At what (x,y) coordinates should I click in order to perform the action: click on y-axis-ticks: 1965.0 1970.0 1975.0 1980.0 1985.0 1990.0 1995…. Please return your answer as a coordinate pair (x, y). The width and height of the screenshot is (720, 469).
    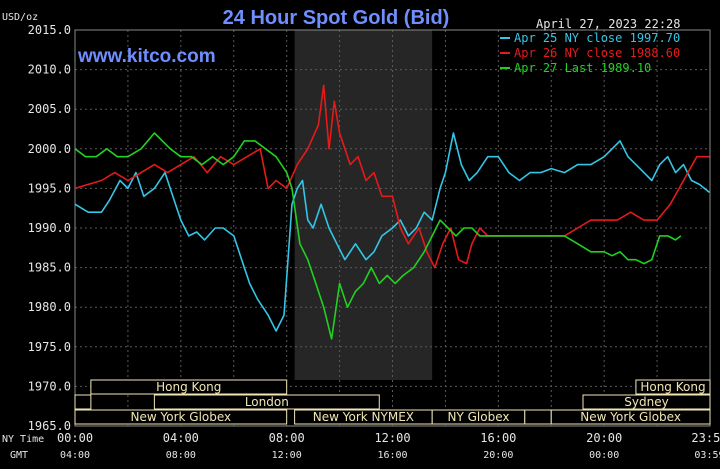
    Looking at the image, I should click on (49, 228).